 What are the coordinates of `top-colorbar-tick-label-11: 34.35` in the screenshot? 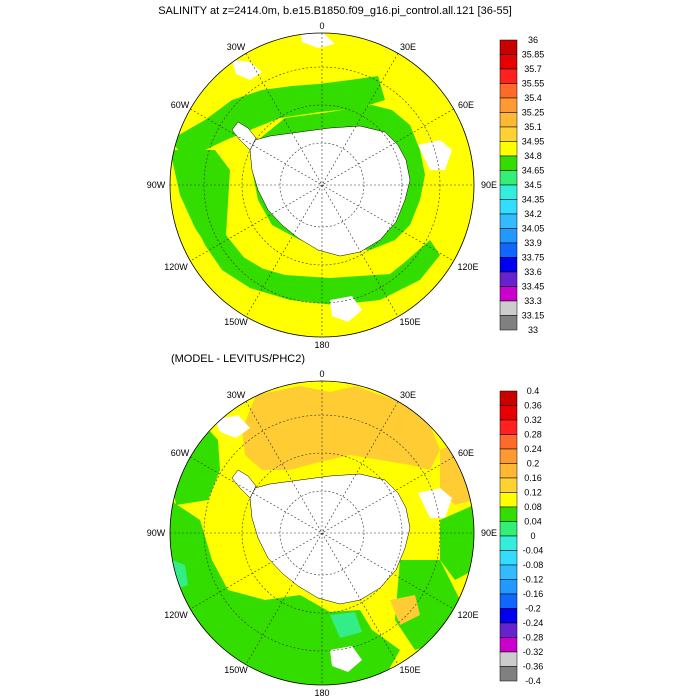 It's located at (533, 200).